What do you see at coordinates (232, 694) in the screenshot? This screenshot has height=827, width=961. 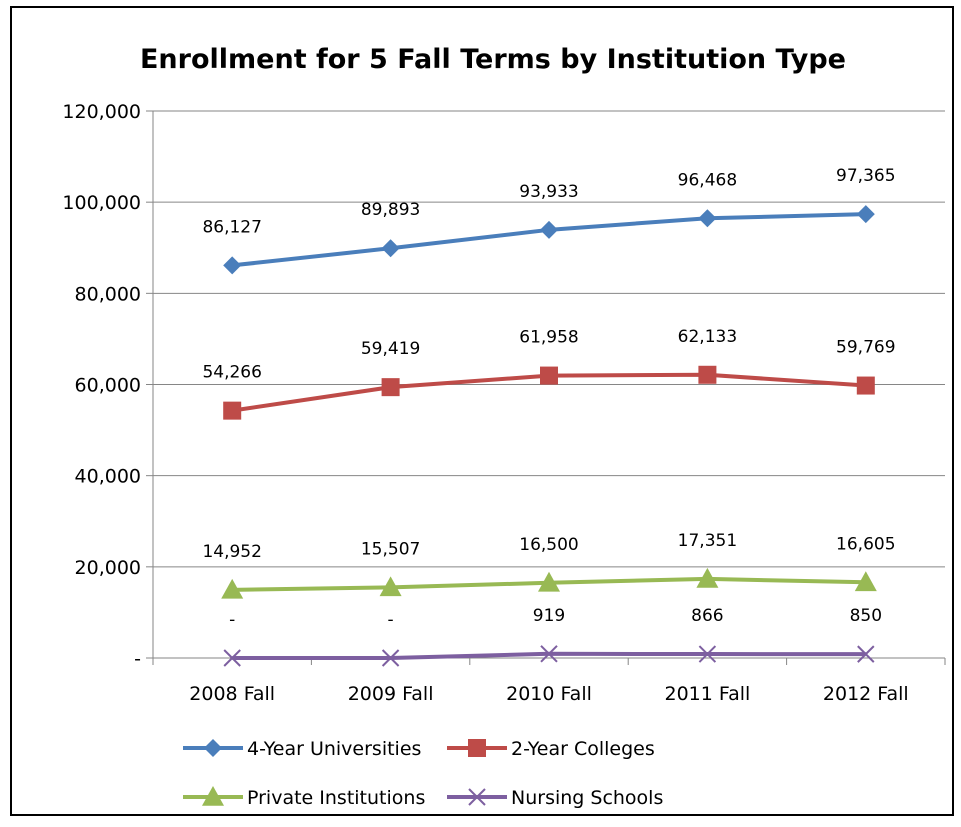 I see `x-tick-label: 2008 Fall` at bounding box center [232, 694].